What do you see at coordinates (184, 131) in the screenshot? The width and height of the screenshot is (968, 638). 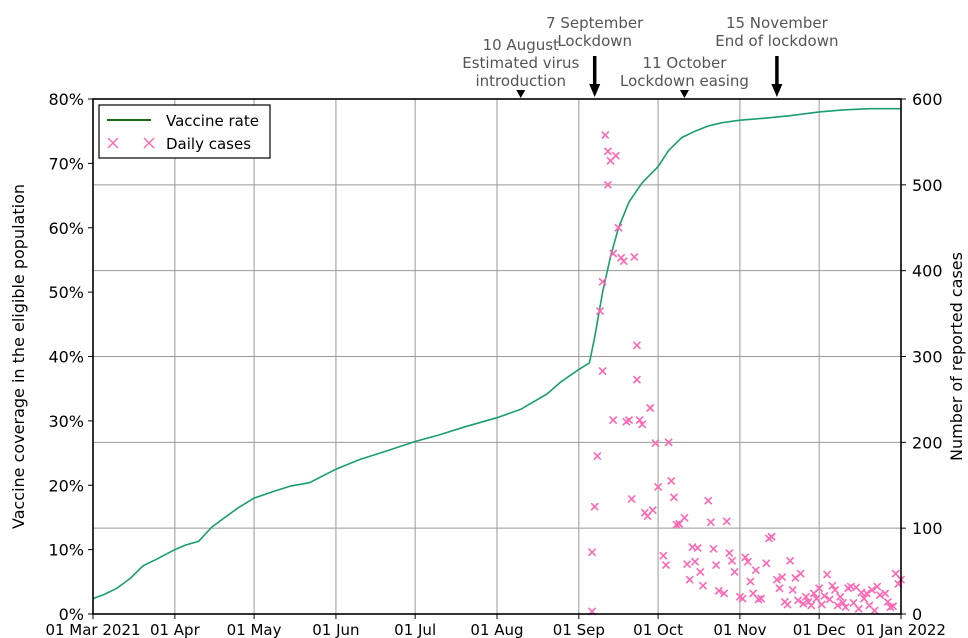 I see `chart-legend: Vaccine rate Daily cases` at bounding box center [184, 131].